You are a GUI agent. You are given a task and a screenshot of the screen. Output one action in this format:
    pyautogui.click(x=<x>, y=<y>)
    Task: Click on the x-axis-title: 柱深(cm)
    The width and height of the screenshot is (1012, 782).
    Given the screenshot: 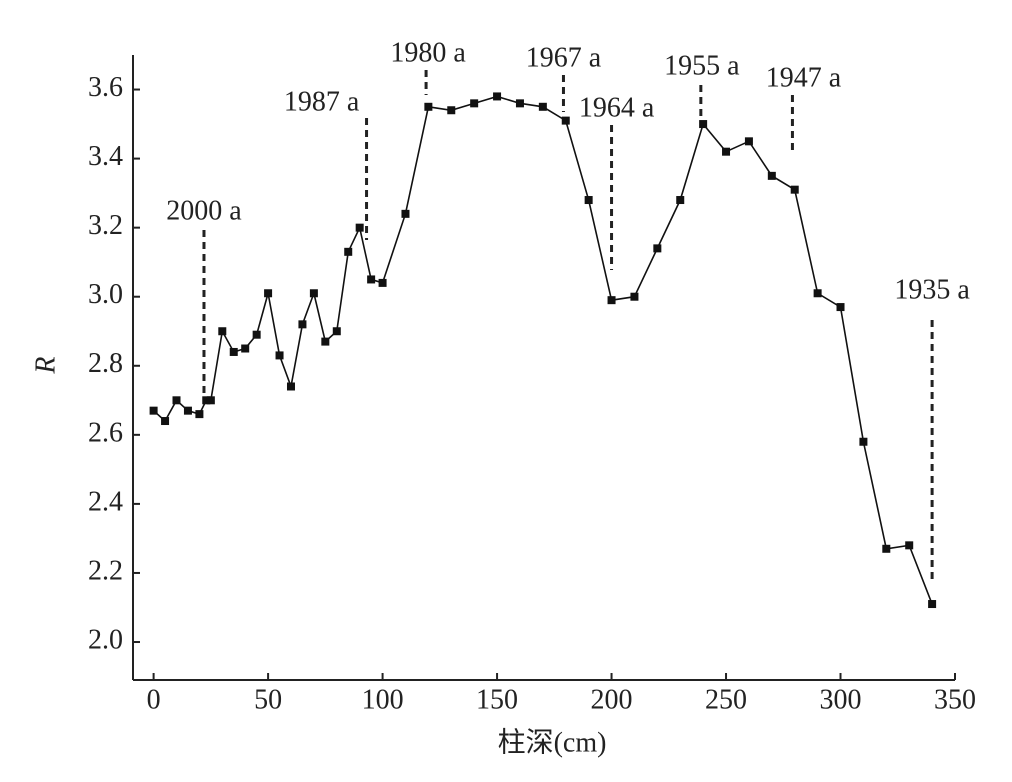 What is the action you would take?
    pyautogui.click(x=552, y=742)
    